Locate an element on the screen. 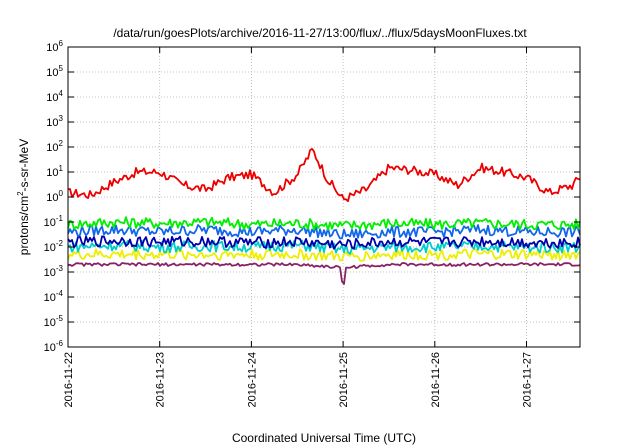  y-tick-label-exp: 2 is located at coordinates (61, 143).